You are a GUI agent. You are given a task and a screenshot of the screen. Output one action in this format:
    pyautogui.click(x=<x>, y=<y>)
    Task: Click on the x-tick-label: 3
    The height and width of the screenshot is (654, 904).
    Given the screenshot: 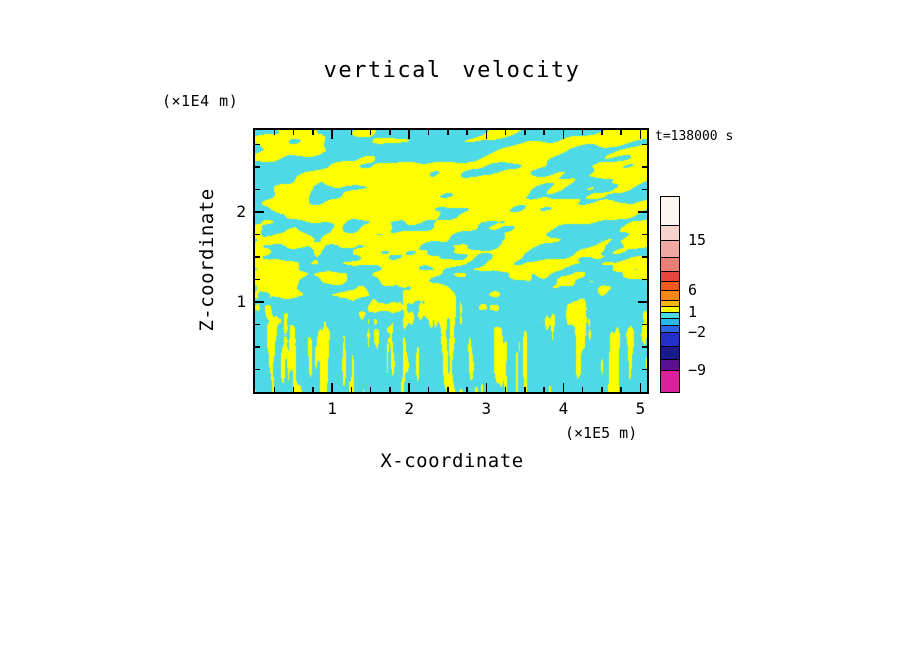 What is the action you would take?
    pyautogui.click(x=486, y=408)
    